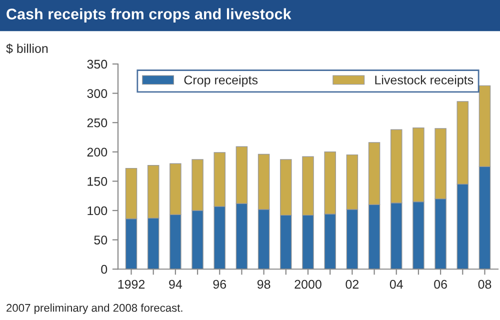 This screenshot has width=500, height=320. Describe the element at coordinates (440, 284) in the screenshot. I see `x-tick-label: 06` at that location.